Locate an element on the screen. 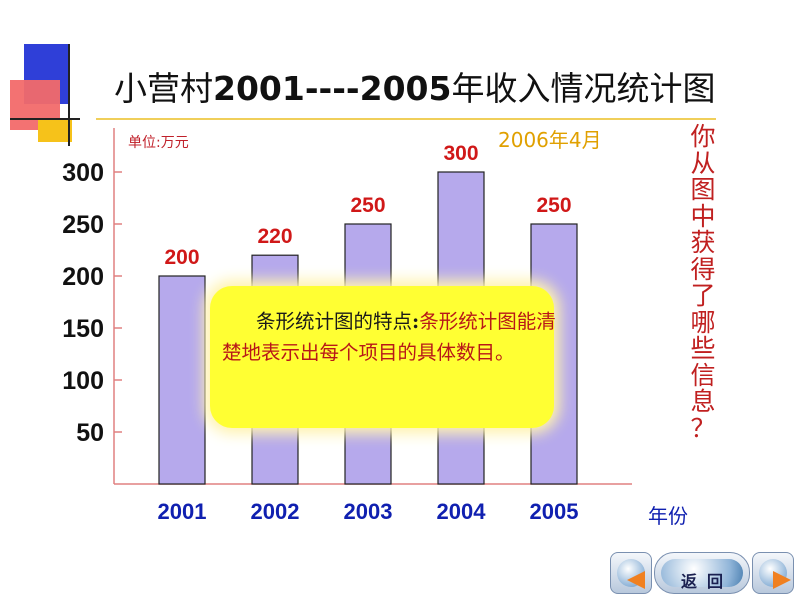 This screenshot has height=596, width=794. vertical-question: 你从图中获得了哪些信息？ is located at coordinates (703, 282).